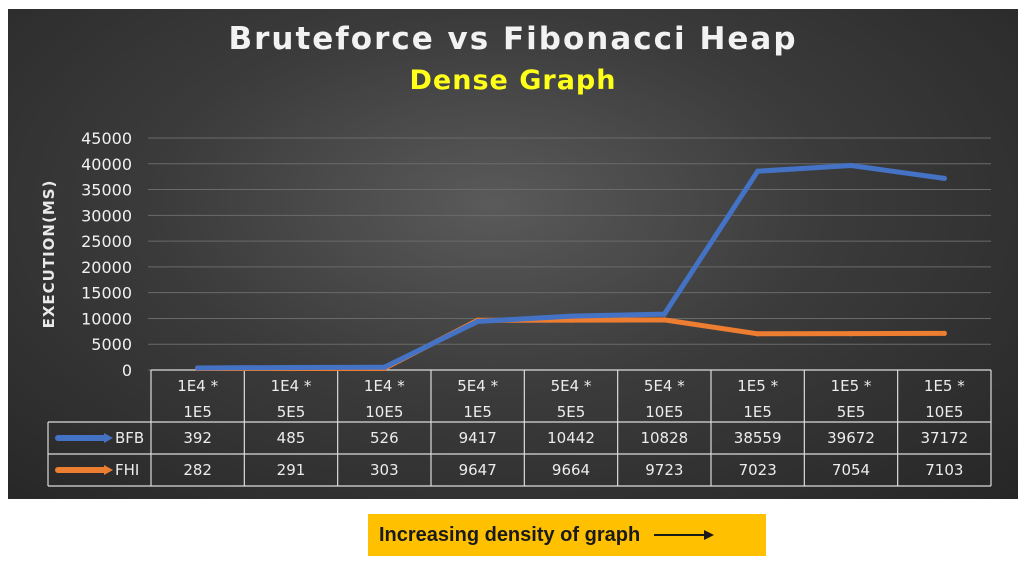  What do you see at coordinates (384, 470) in the screenshot?
I see `data-label: 303` at bounding box center [384, 470].